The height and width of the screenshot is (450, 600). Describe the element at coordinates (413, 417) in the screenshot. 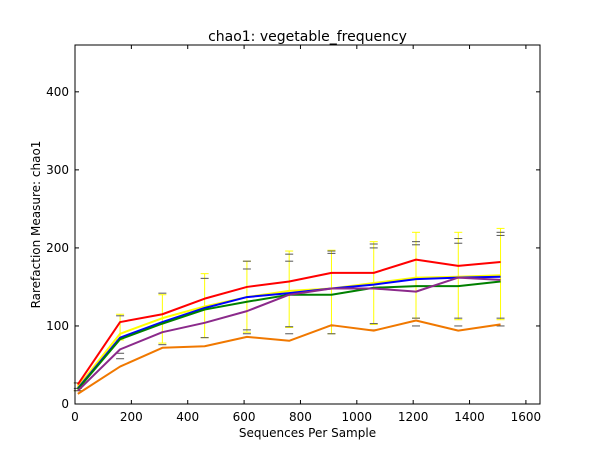

I see `x-tick-label: 1200` at that location.